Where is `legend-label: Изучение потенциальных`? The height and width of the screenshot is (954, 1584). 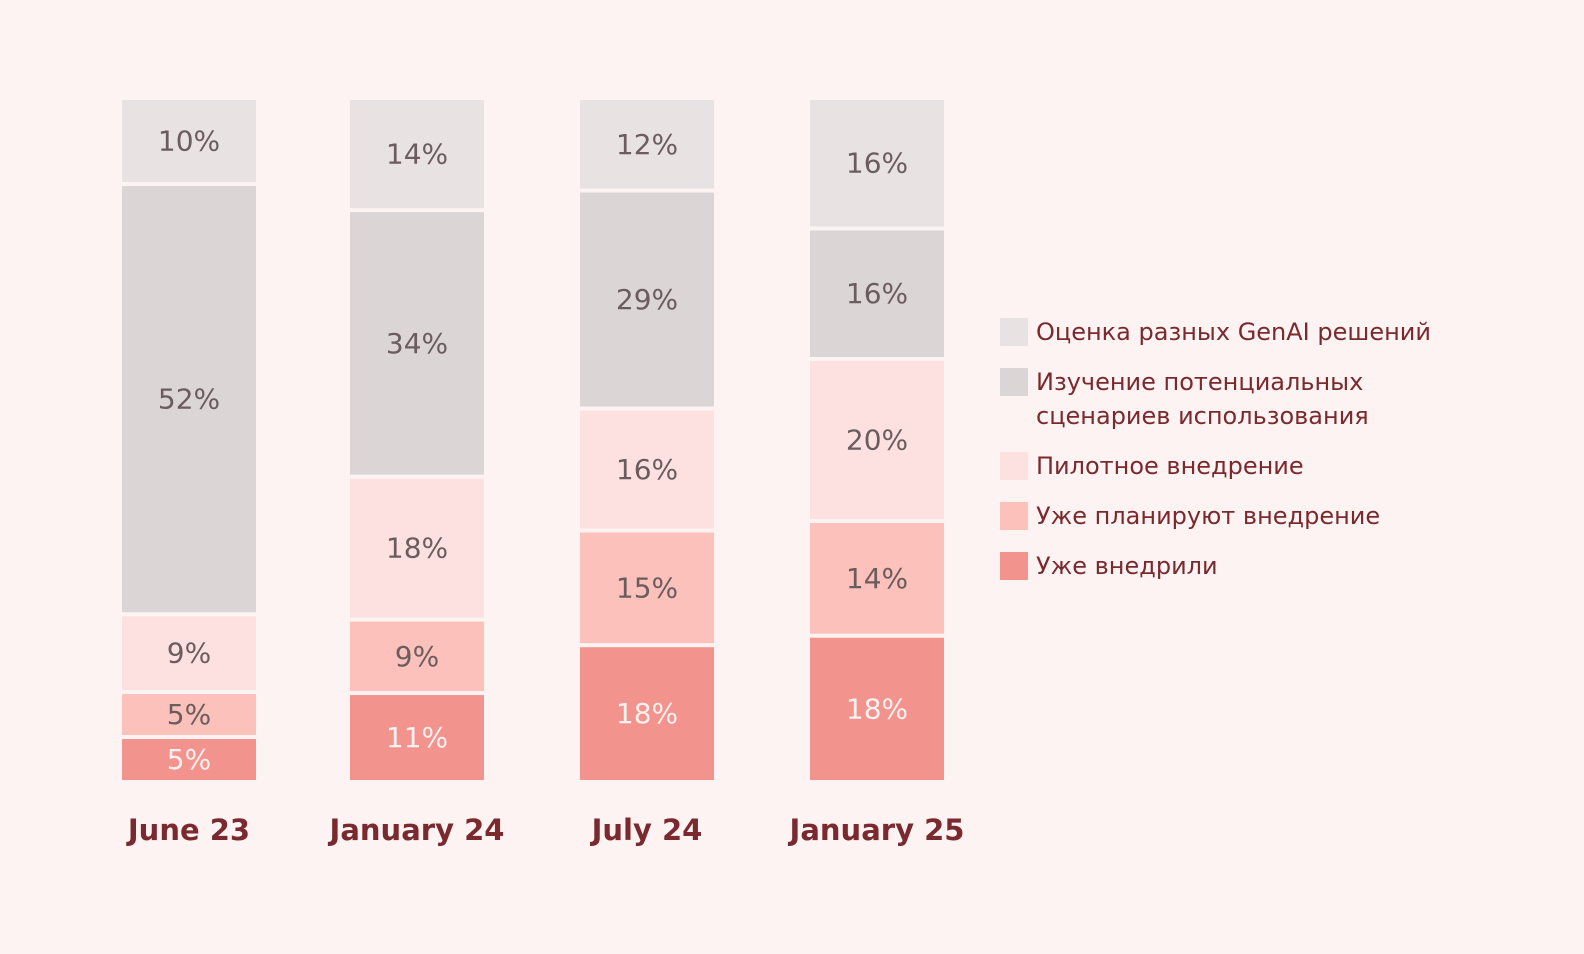
legend-label: Изучение потенциальных is located at coordinates (1199, 382).